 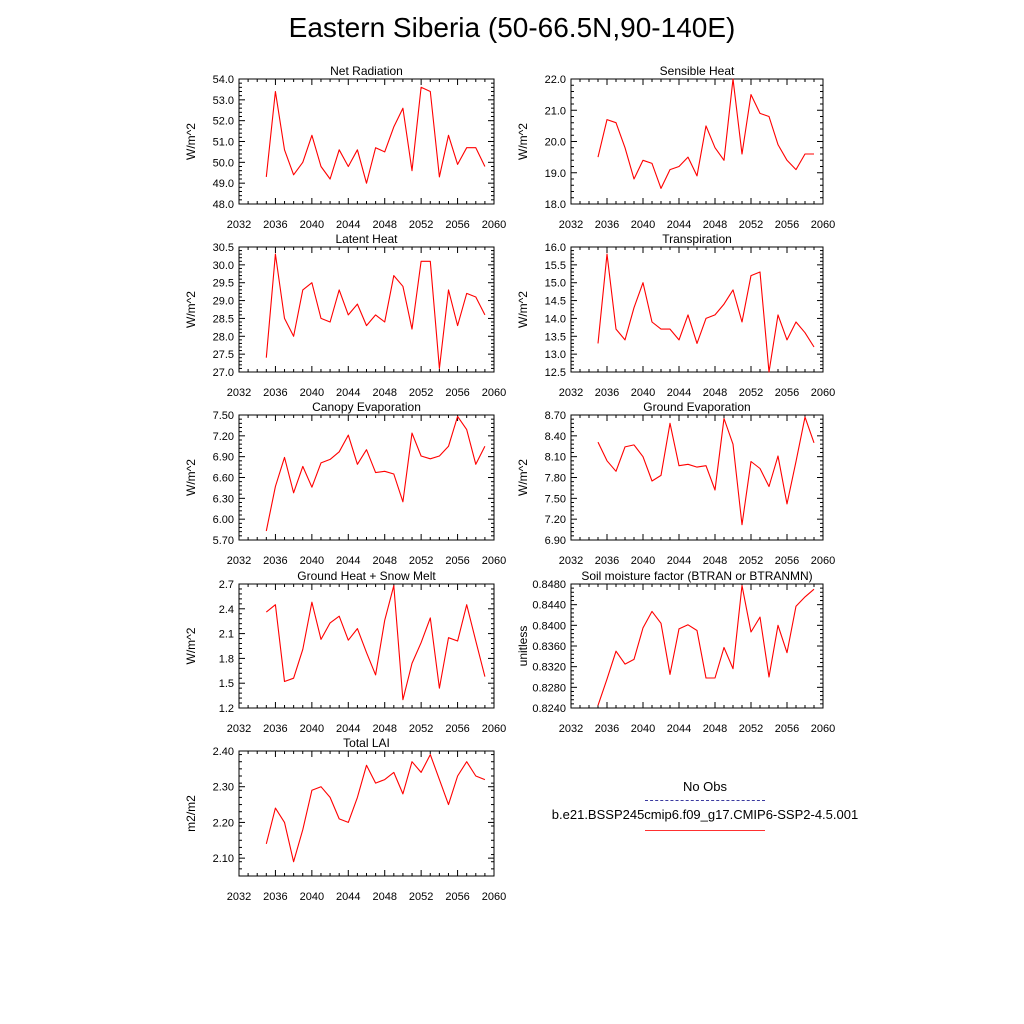 I want to click on chart-title: Canopy Evaporation, so click(x=366, y=407).